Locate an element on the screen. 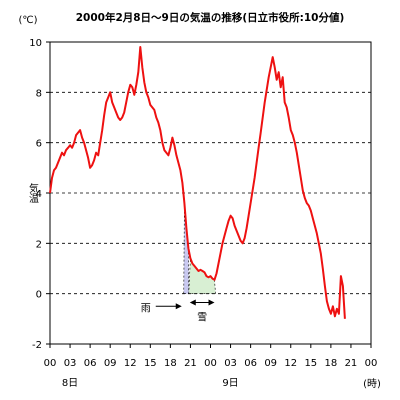  rain-label: 雨 is located at coordinates (146, 308).